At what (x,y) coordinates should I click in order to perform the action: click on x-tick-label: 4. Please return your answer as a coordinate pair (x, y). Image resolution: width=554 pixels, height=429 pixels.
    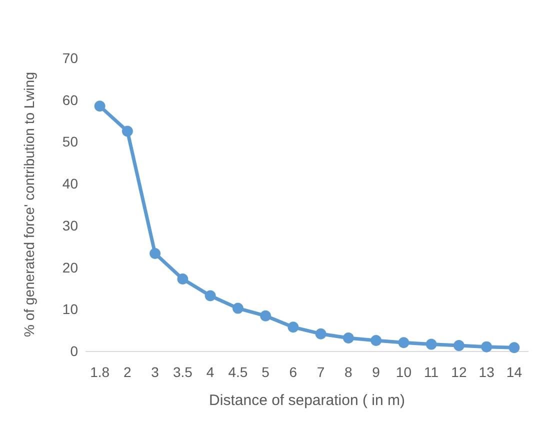
    Looking at the image, I should click on (210, 372).